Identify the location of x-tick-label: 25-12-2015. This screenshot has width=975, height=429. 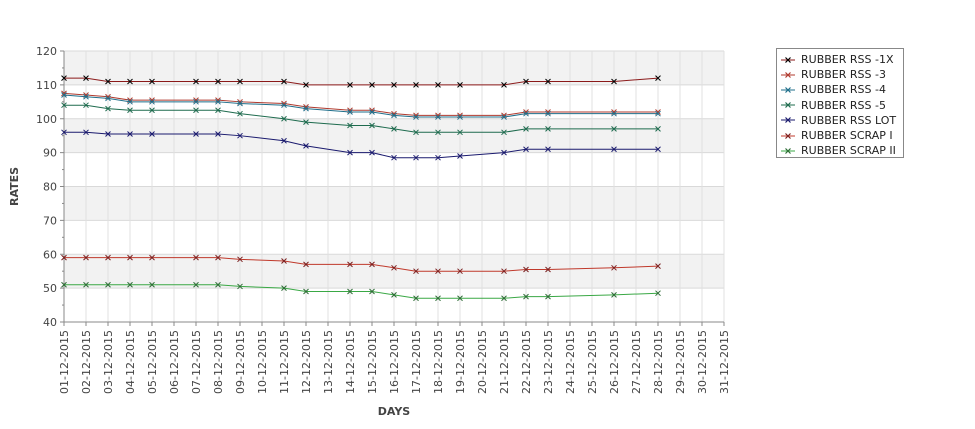
(592, 362).